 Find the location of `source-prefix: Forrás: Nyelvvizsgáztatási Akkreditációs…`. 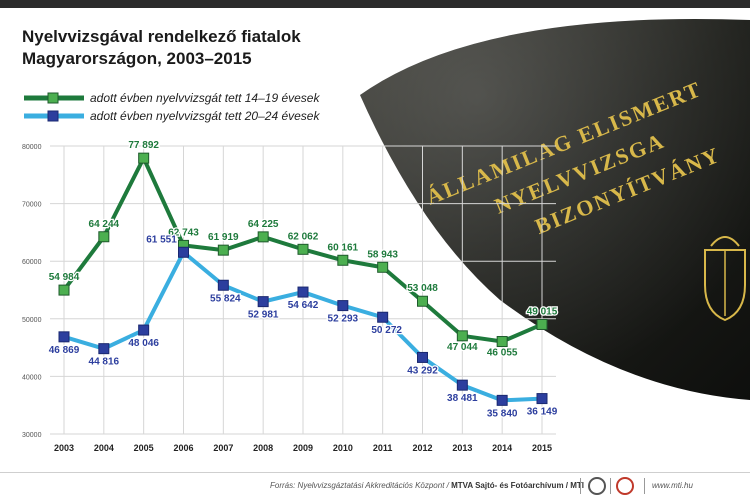

source-prefix: Forrás: Nyelvvizsgáztatási Akkreditációs… is located at coordinates (360, 485).